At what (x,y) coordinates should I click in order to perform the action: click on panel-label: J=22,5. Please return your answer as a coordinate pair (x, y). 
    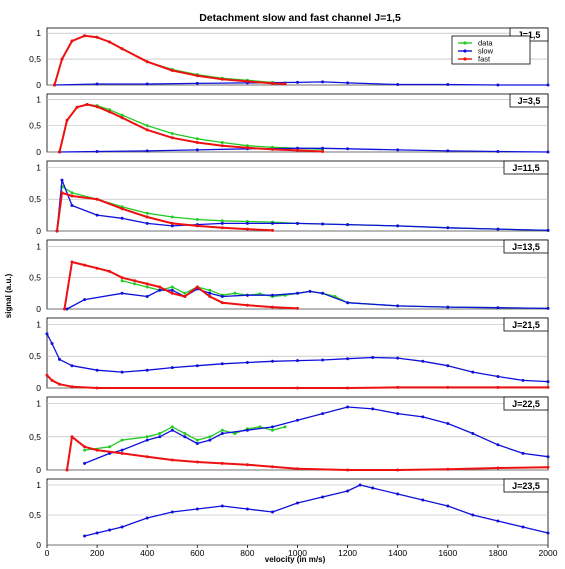
    Looking at the image, I should click on (526, 404).